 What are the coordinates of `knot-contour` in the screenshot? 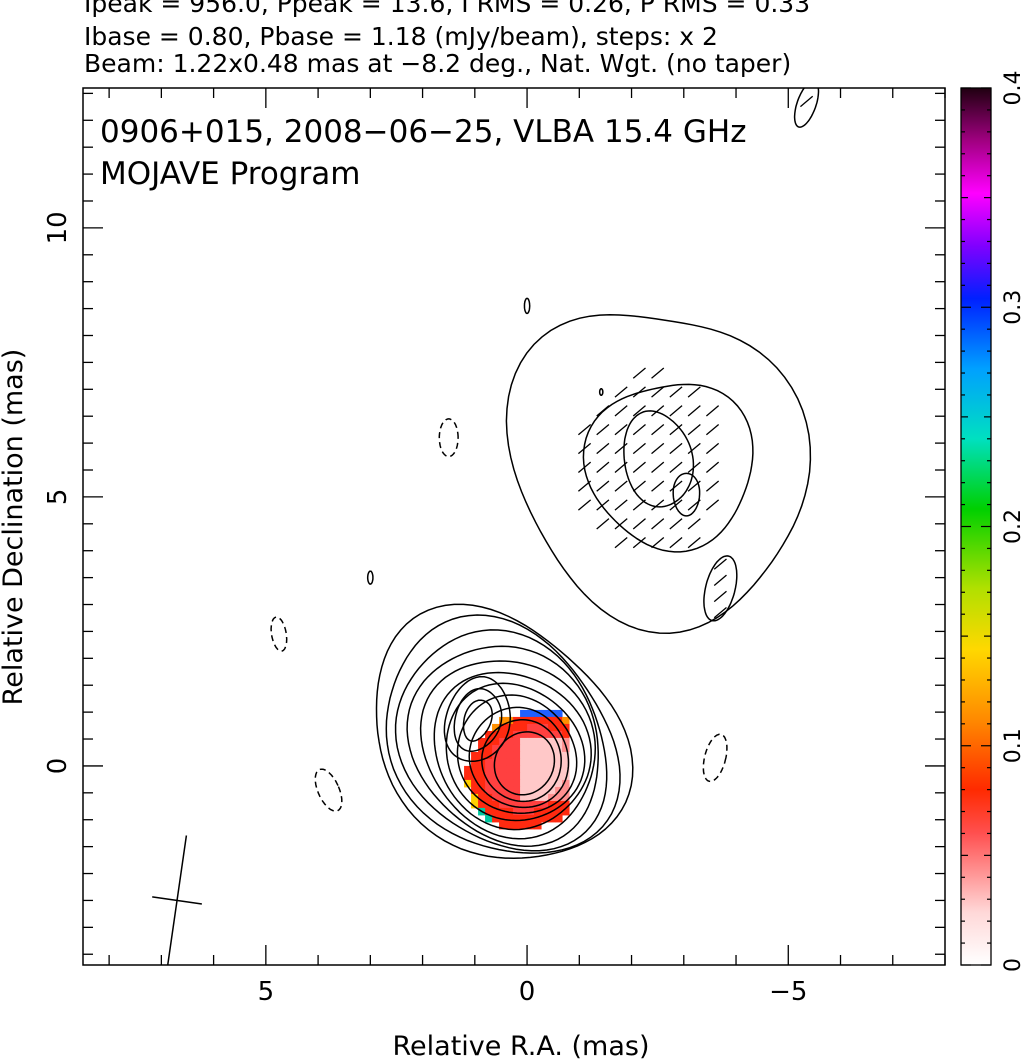 It's located at (686, 494).